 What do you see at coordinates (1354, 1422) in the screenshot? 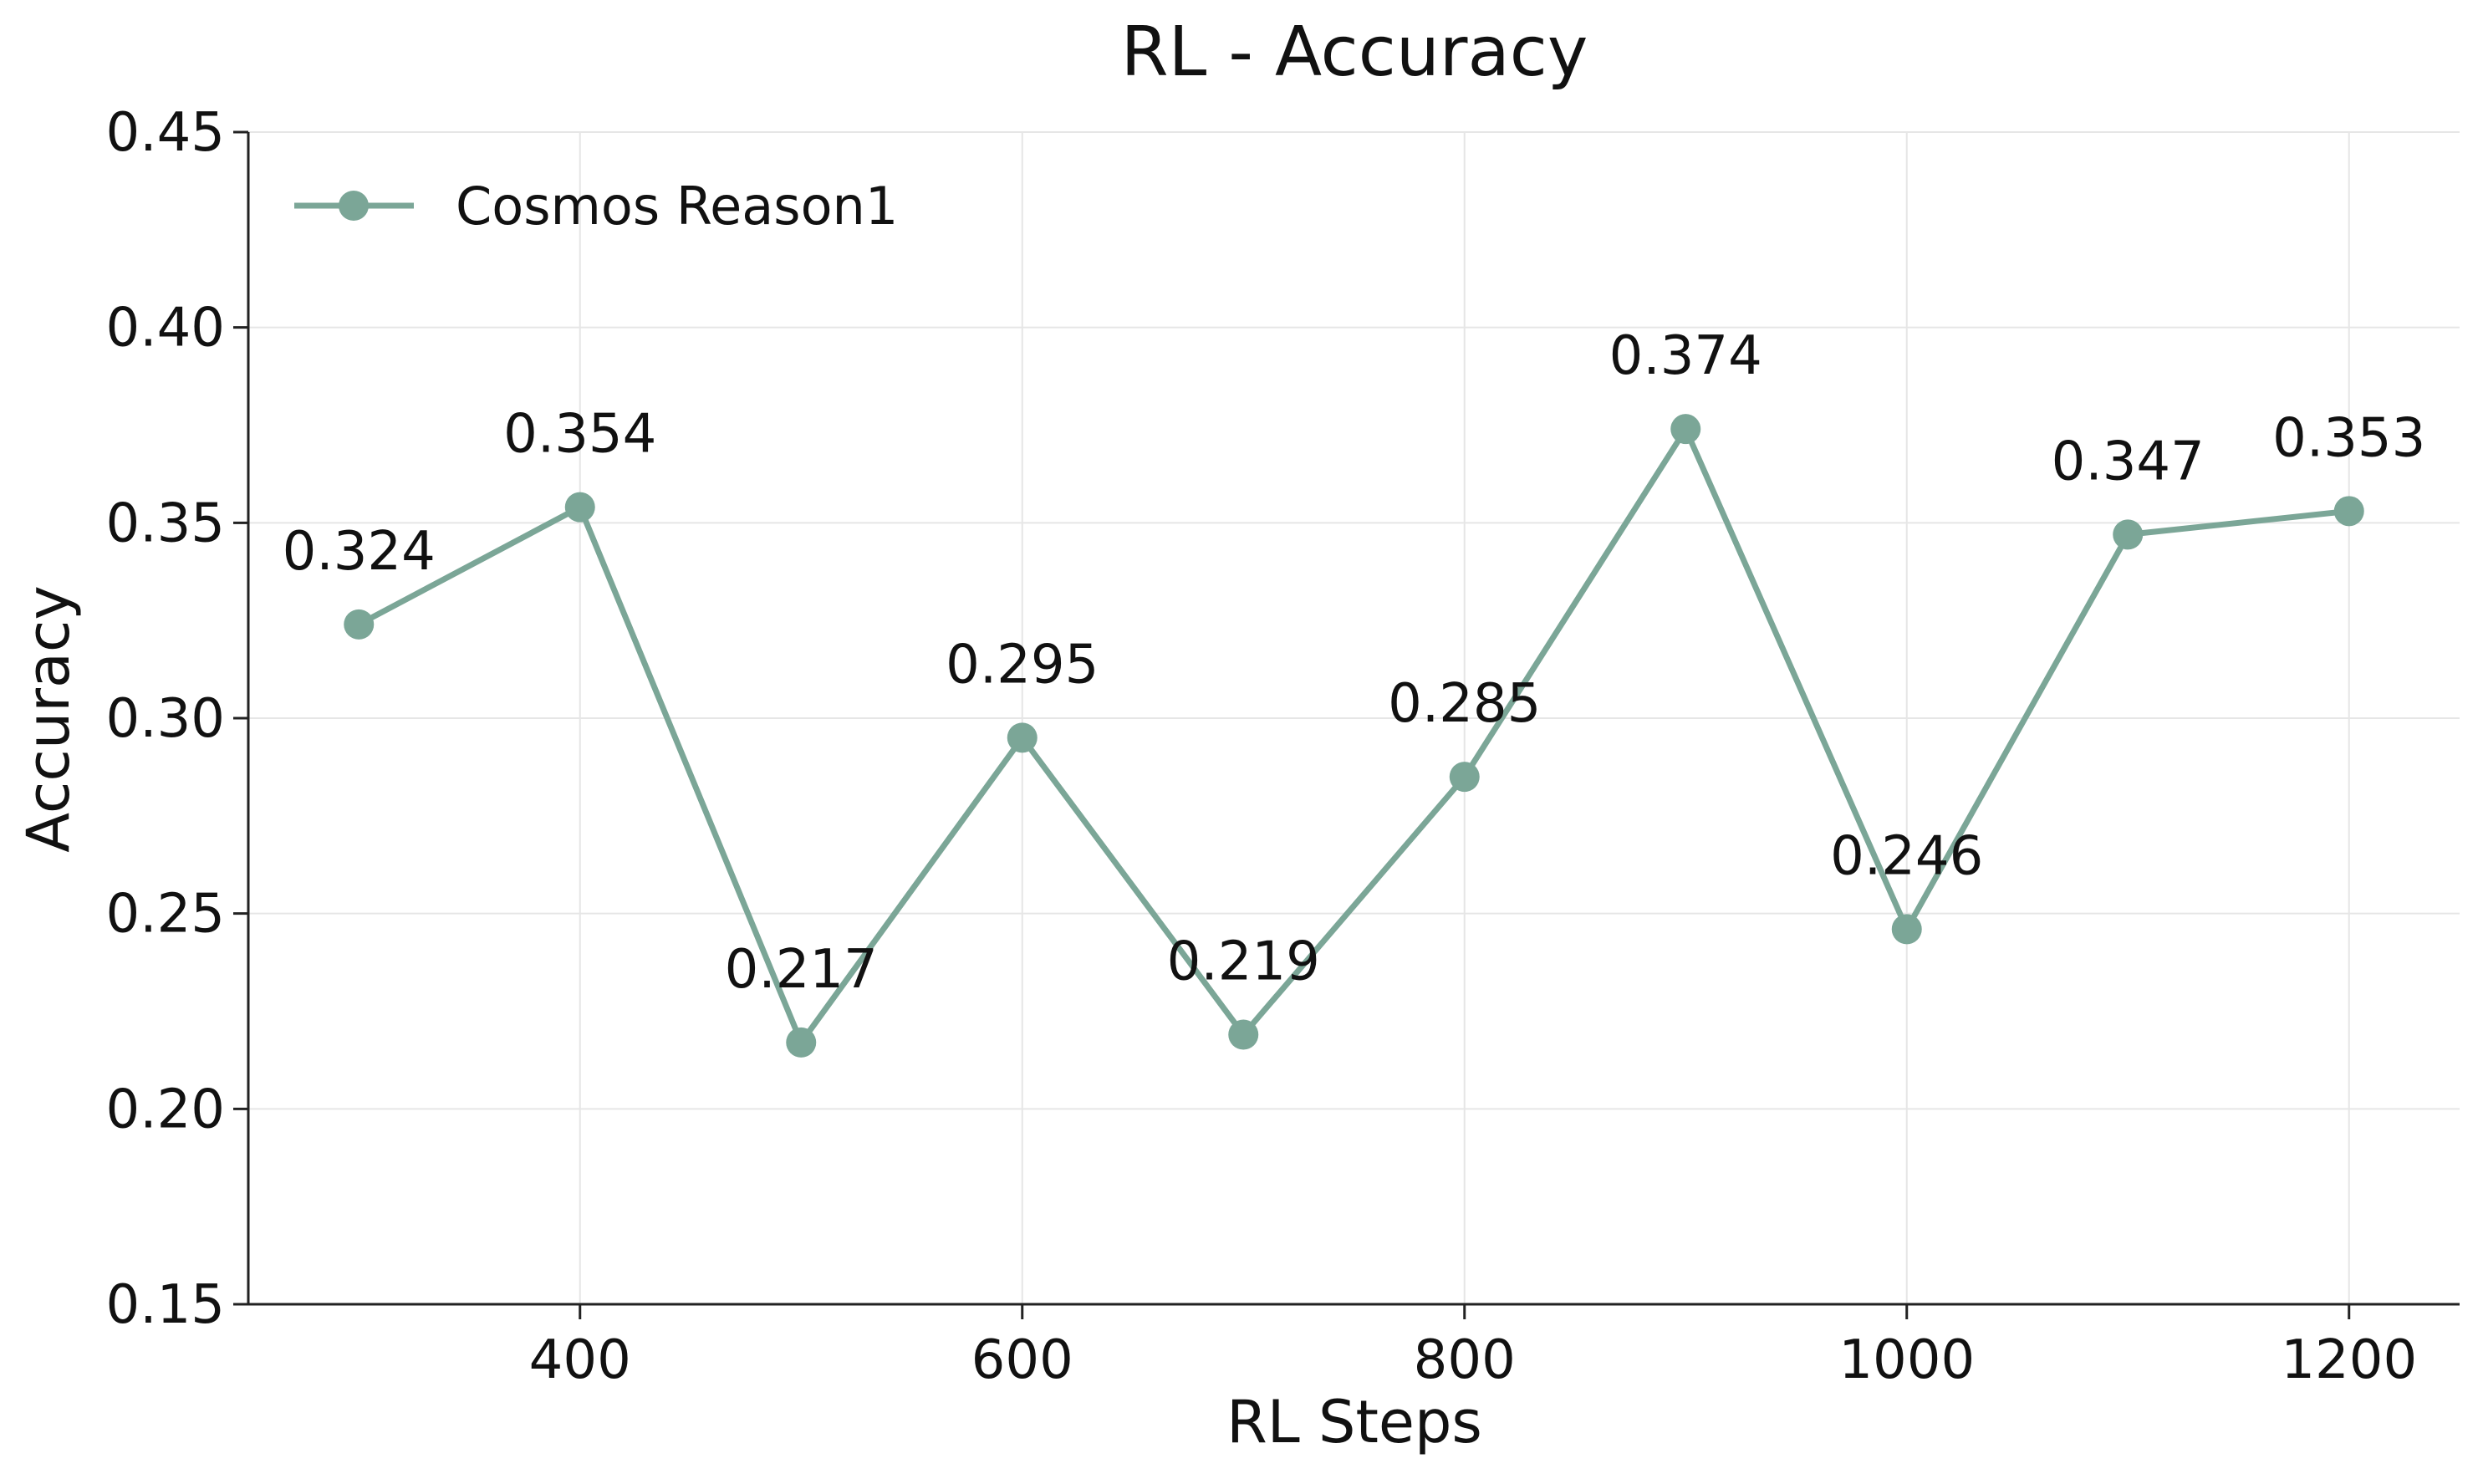
I see `x-axis-title: RL Steps` at bounding box center [1354, 1422].